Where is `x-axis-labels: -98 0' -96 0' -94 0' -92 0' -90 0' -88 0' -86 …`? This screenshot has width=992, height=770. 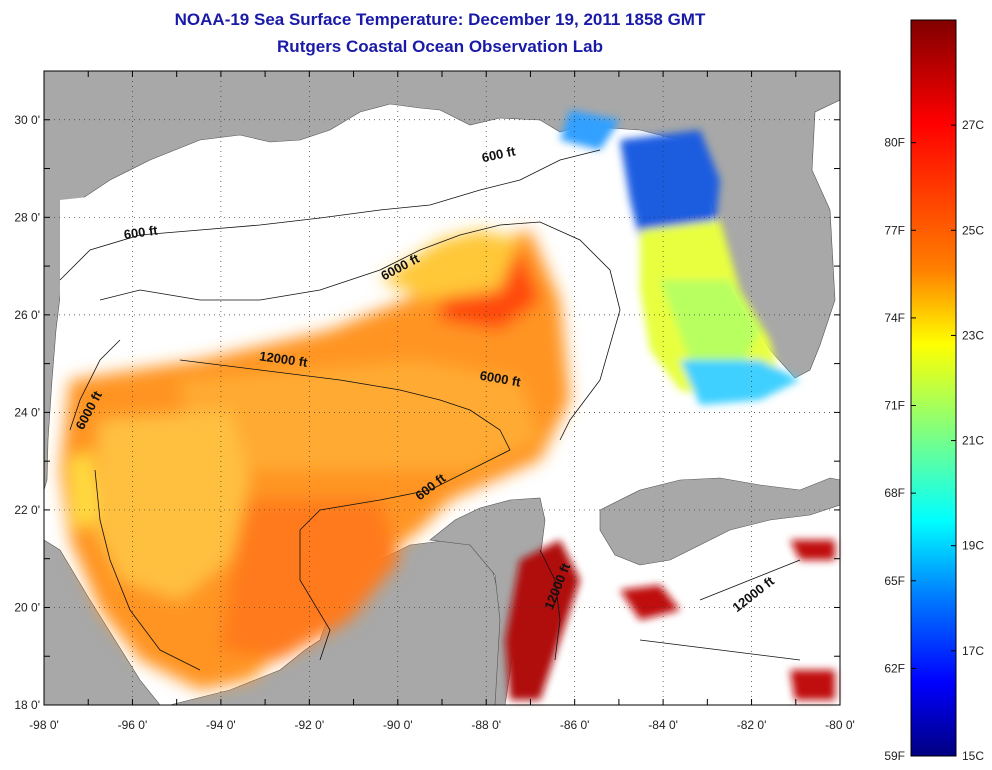 x-axis-labels: -98 0' -96 0' -94 0' -92 0' -90 0' -88 0' -86 … is located at coordinates (442, 725).